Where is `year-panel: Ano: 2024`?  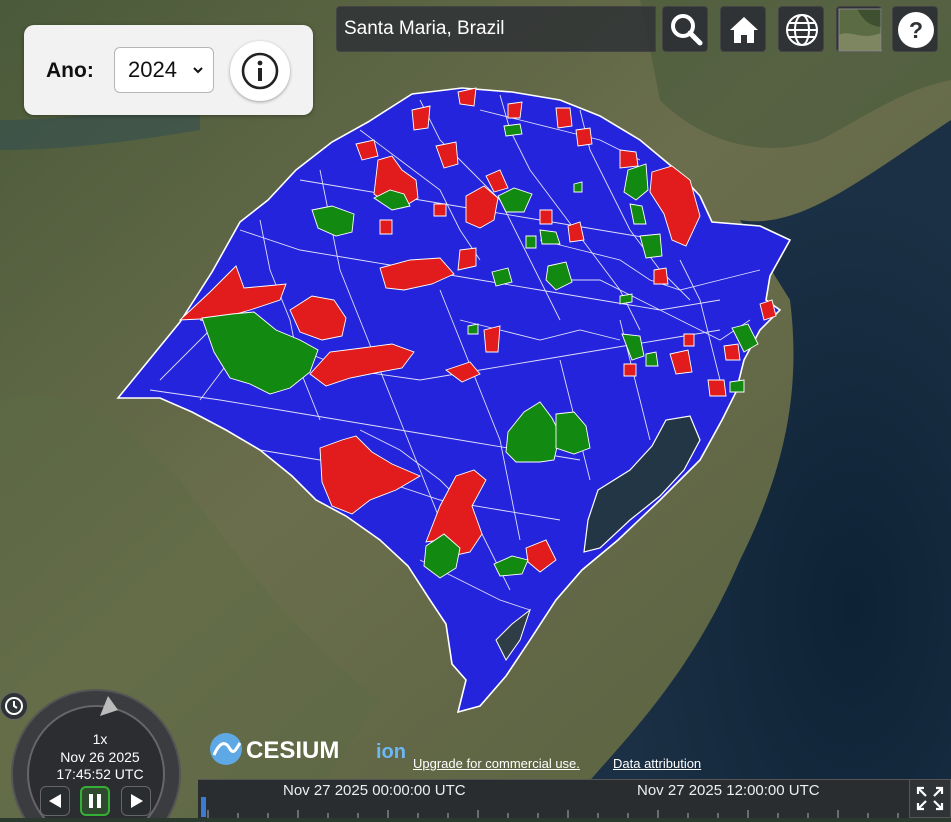 year-panel: Ano: 2024 is located at coordinates (168, 70).